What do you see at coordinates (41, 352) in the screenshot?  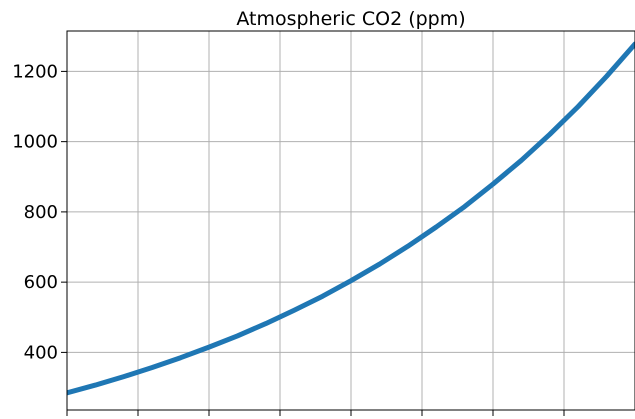 I see `y-tick-label: 400` at bounding box center [41, 352].